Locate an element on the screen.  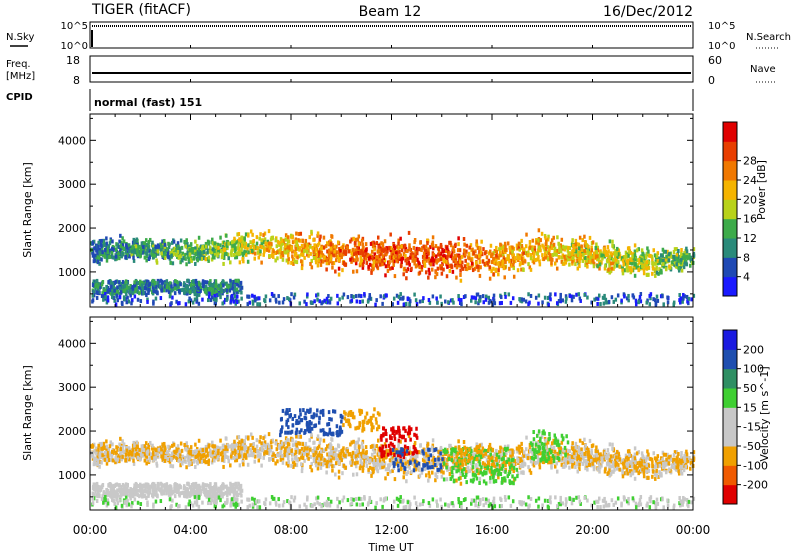
power-colorbar-label: Power [dB] is located at coordinates (761, 190).